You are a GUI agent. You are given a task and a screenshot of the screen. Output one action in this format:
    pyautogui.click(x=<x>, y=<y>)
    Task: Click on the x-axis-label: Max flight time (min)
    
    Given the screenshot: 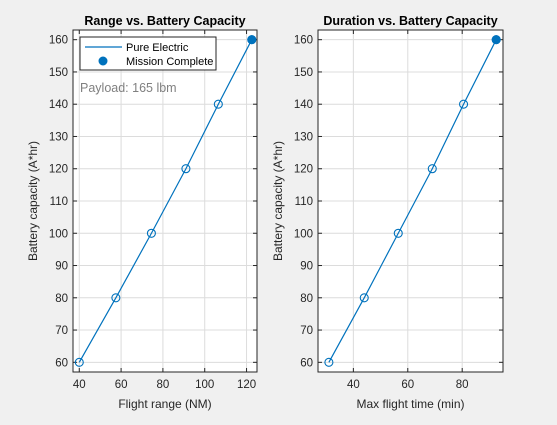 What is the action you would take?
    pyautogui.click(x=410, y=404)
    